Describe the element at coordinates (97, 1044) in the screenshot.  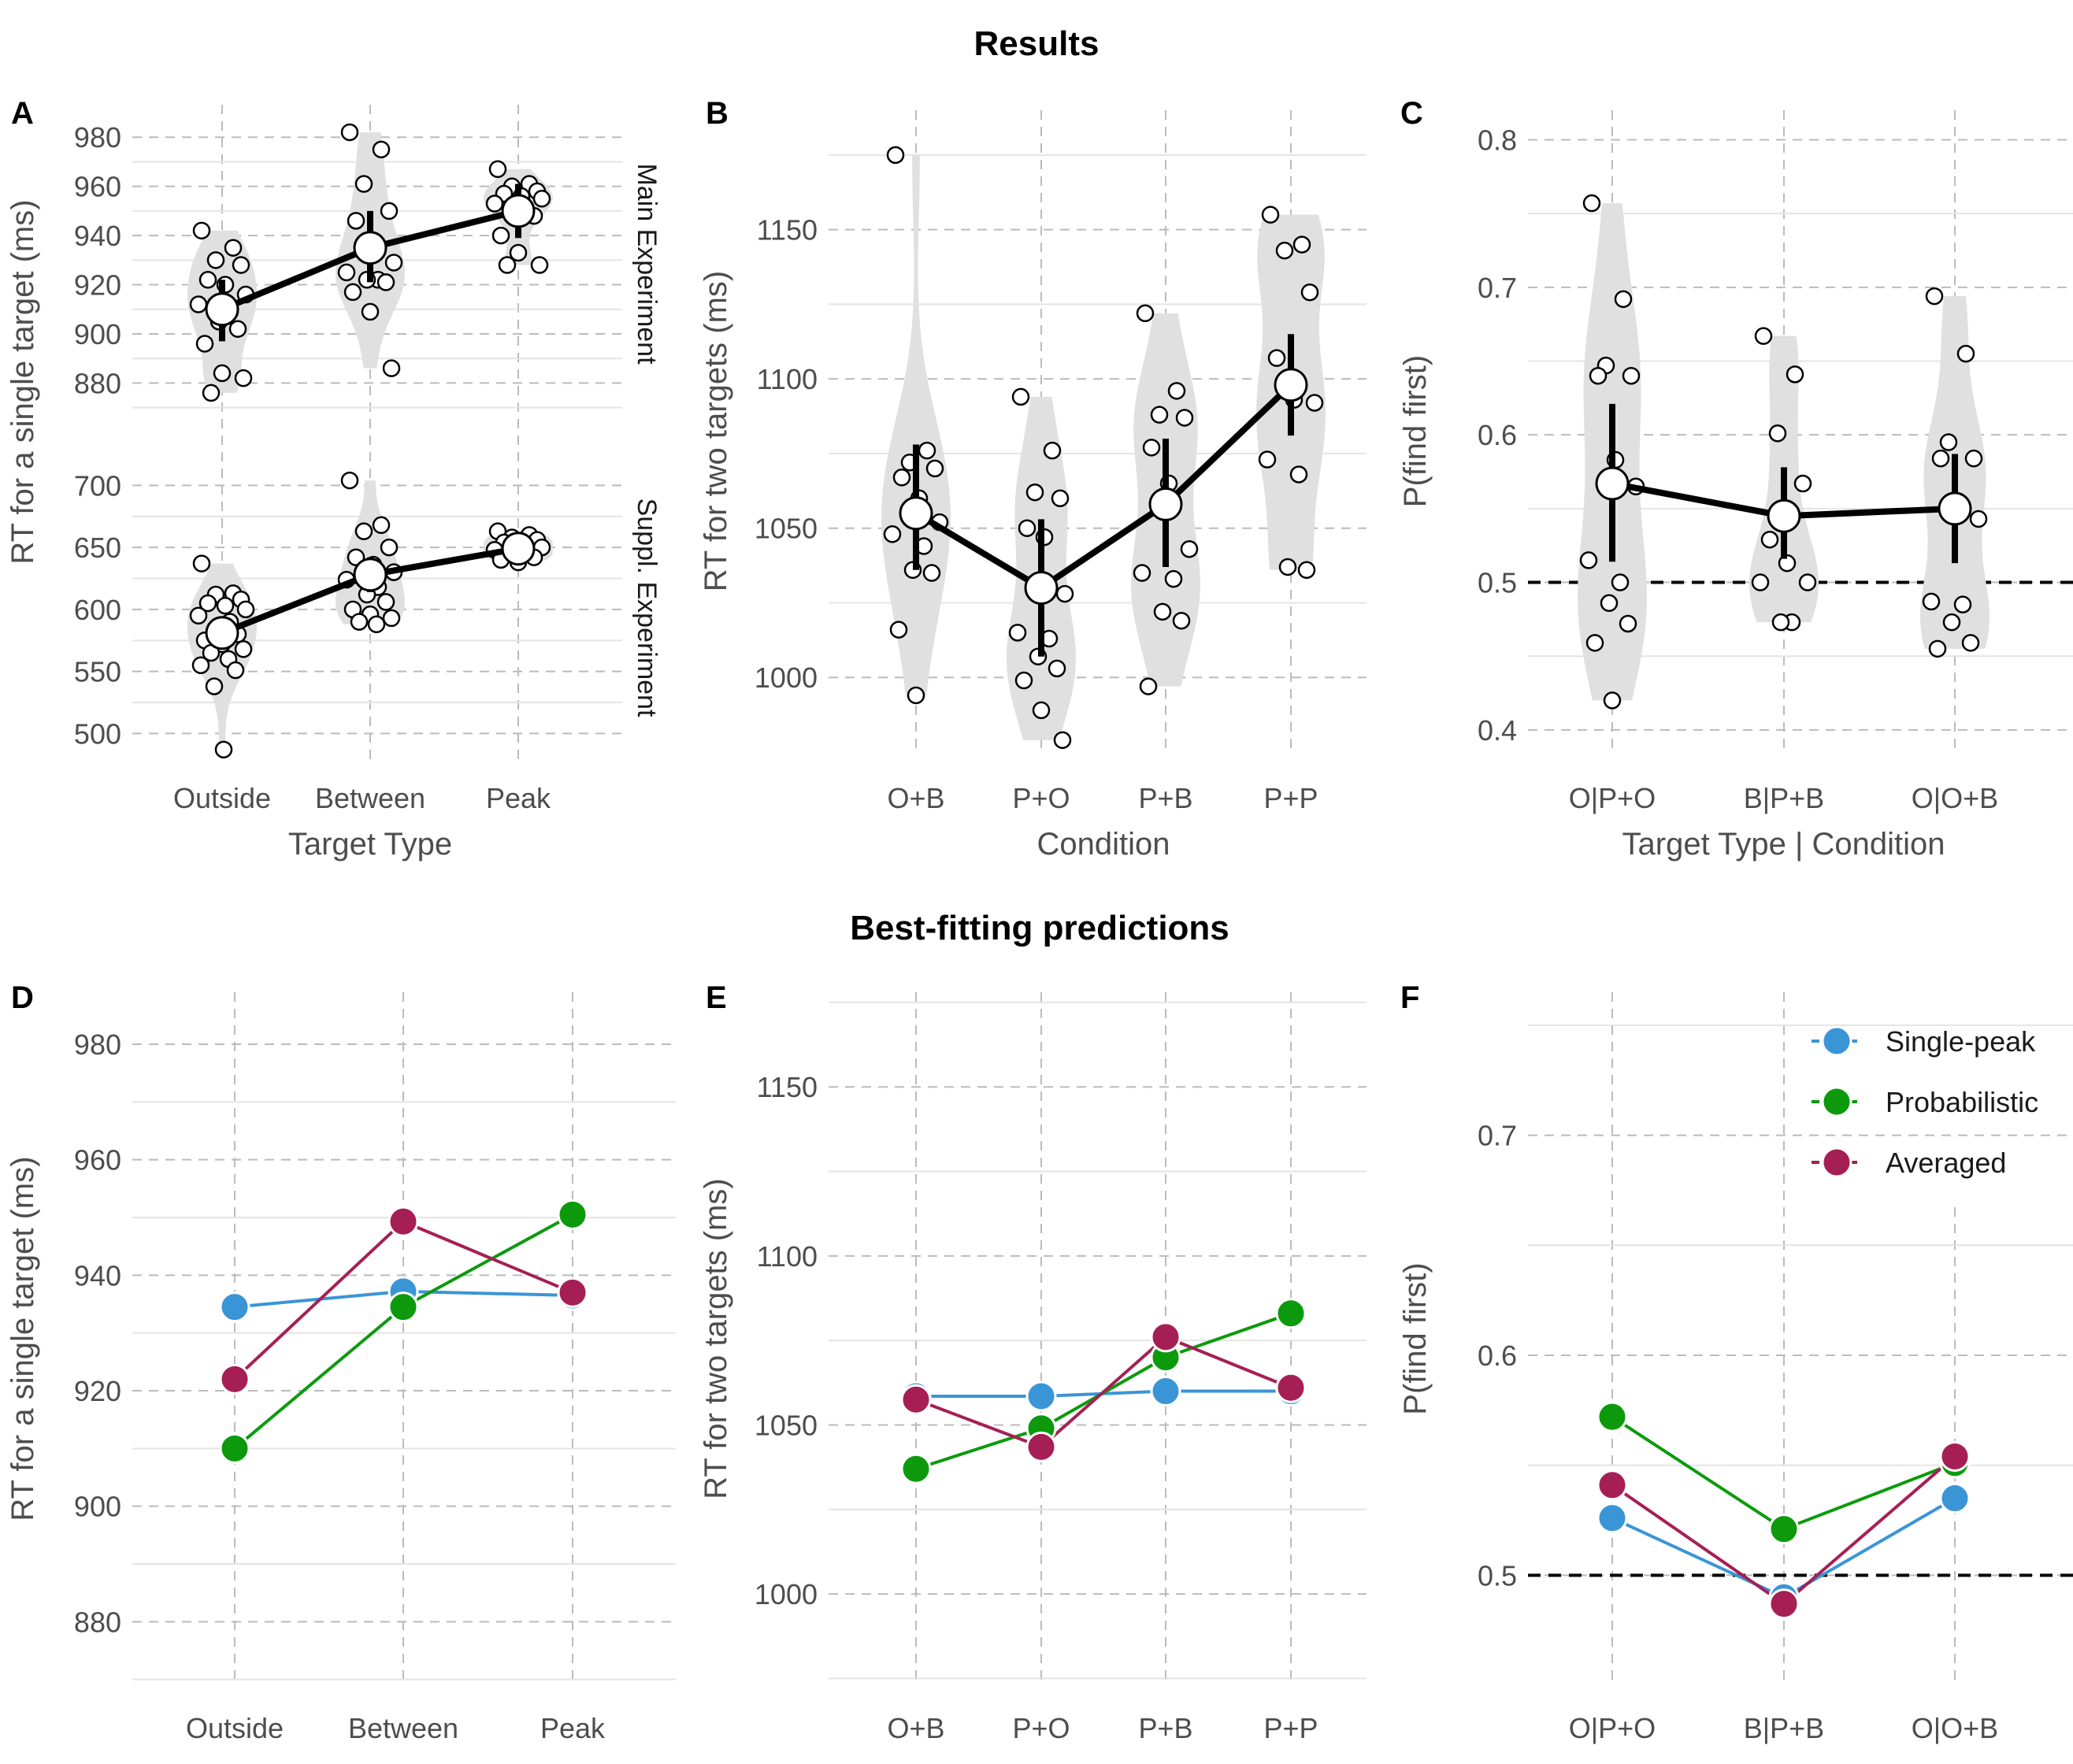
I see `y-tick-label: 980` at that location.